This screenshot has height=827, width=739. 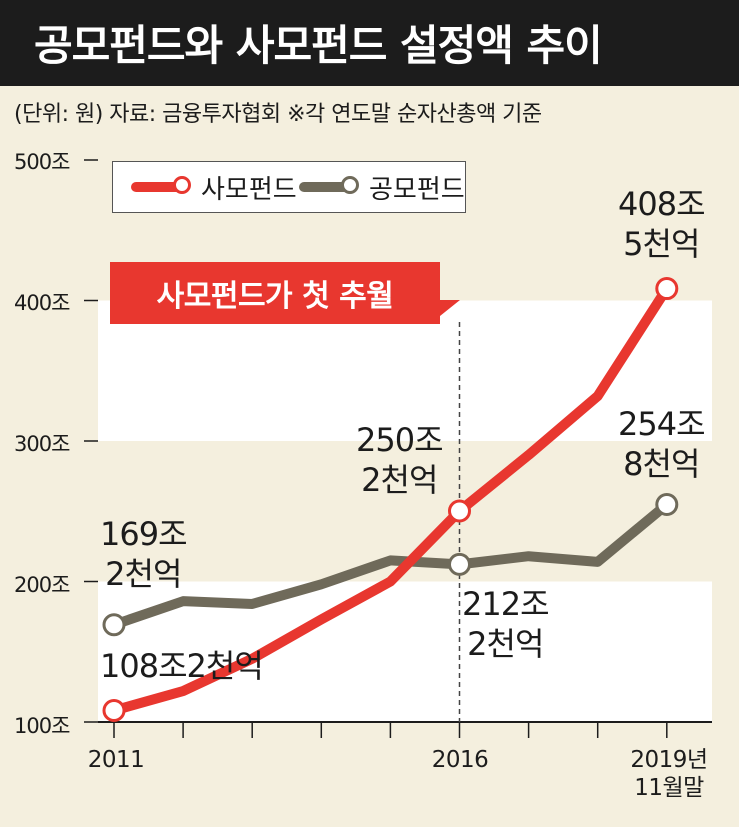 What do you see at coordinates (114, 710) in the screenshot?
I see `data-point-private-2011` at bounding box center [114, 710].